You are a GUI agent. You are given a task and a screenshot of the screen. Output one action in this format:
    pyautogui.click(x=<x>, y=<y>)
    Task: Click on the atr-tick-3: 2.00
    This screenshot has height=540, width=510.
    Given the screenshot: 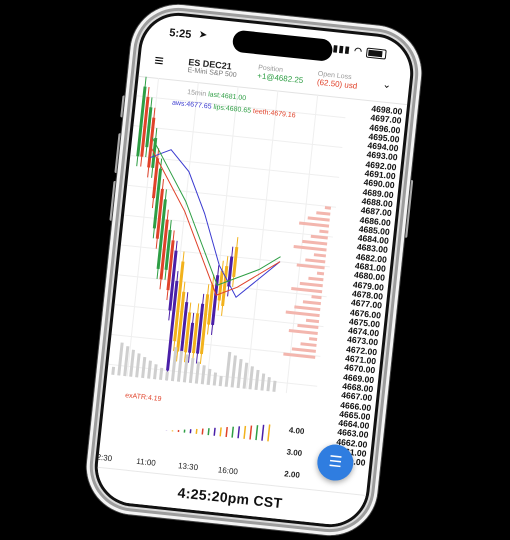 What is the action you would take?
    pyautogui.click(x=292, y=474)
    